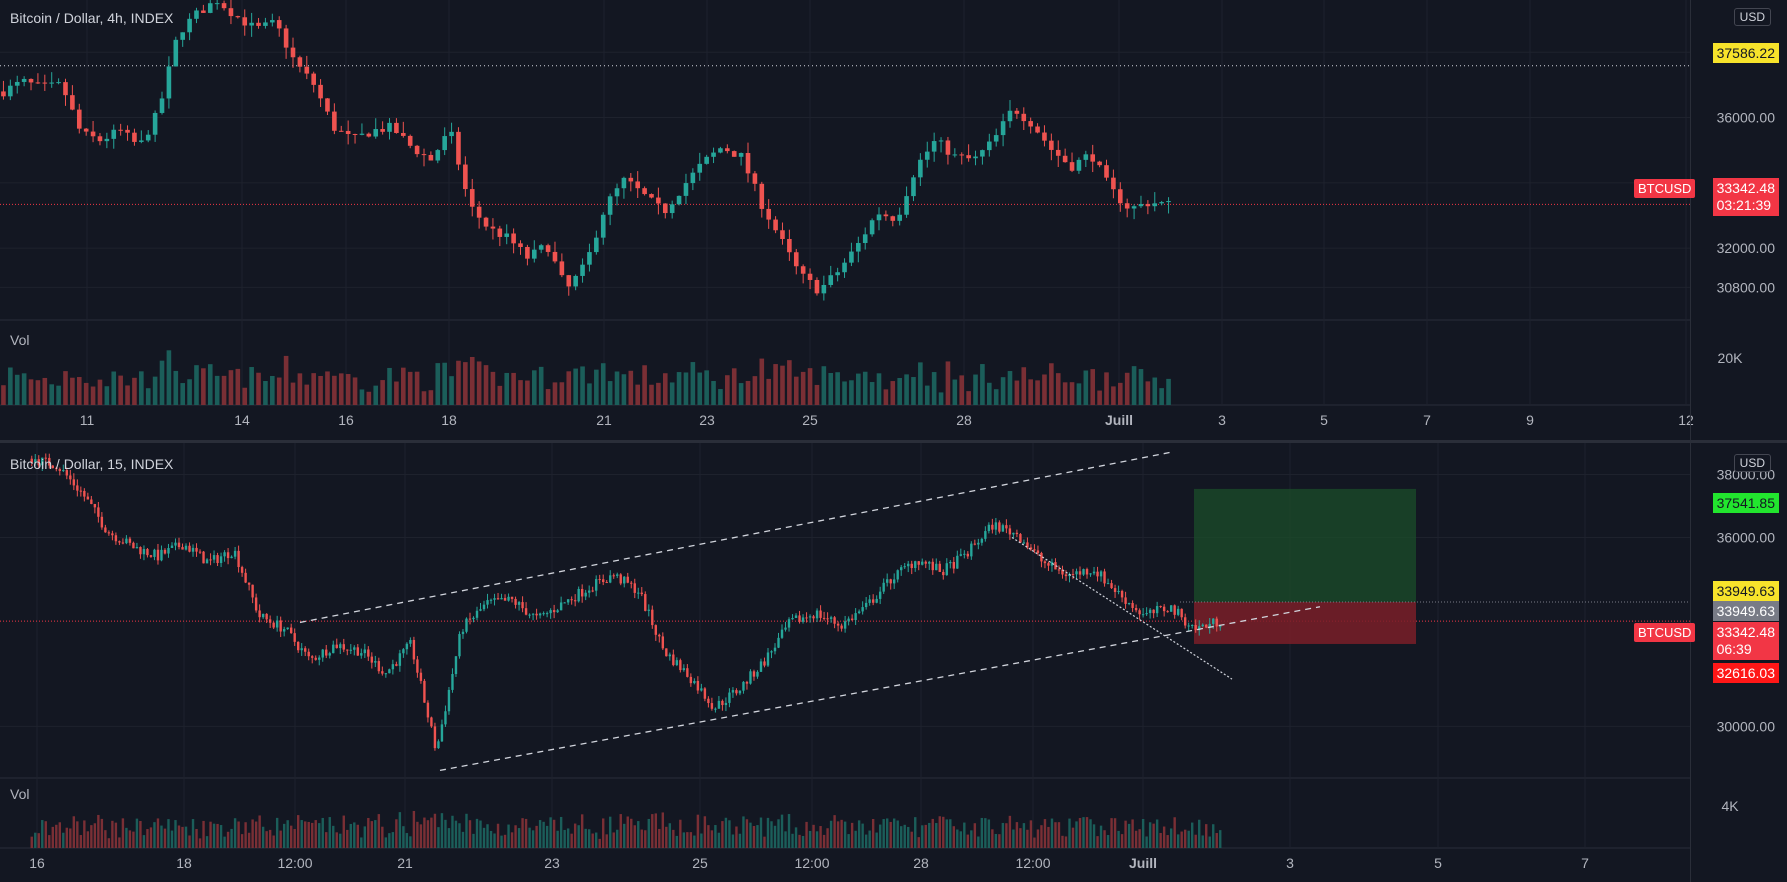  What do you see at coordinates (1143, 863) in the screenshot?
I see `date-tick-label: Juill` at bounding box center [1143, 863].